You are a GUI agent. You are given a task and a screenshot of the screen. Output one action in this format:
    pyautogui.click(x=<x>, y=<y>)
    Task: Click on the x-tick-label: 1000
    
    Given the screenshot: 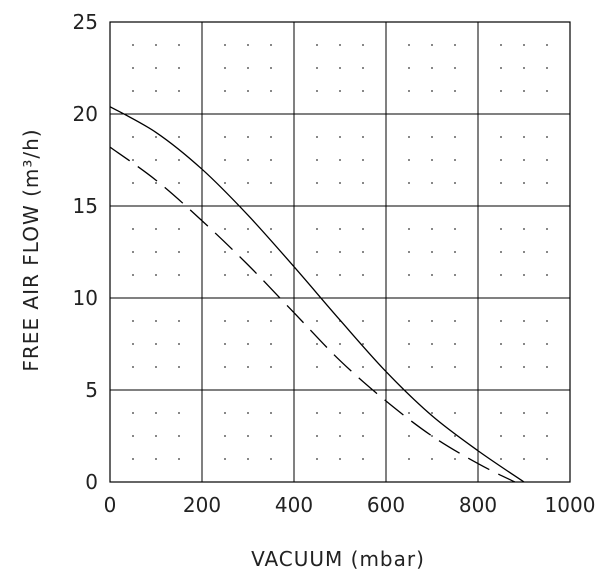 What is the action you would take?
    pyautogui.click(x=570, y=505)
    